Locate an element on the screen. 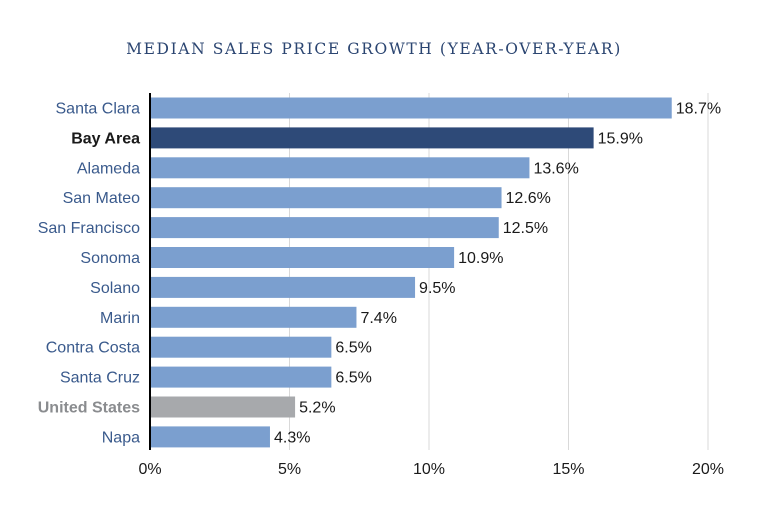 The height and width of the screenshot is (516, 768). value-label: 15.9% is located at coordinates (620, 138).